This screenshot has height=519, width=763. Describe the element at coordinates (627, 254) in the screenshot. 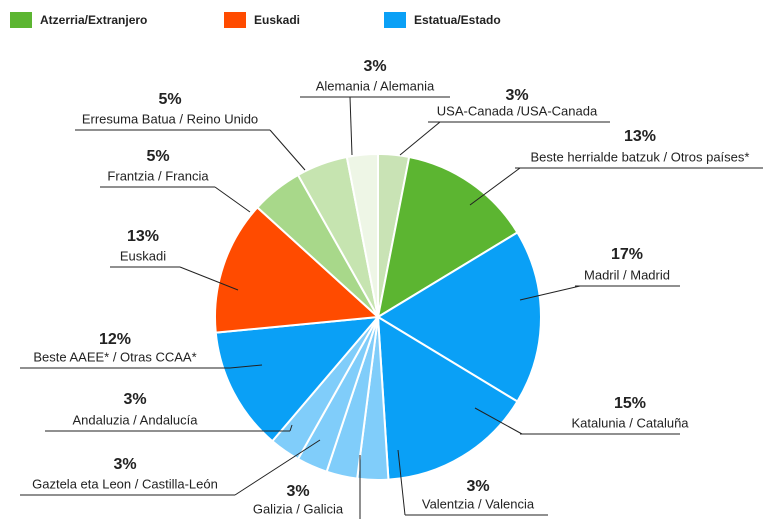

I see `slice-percent: 17%` at that location.